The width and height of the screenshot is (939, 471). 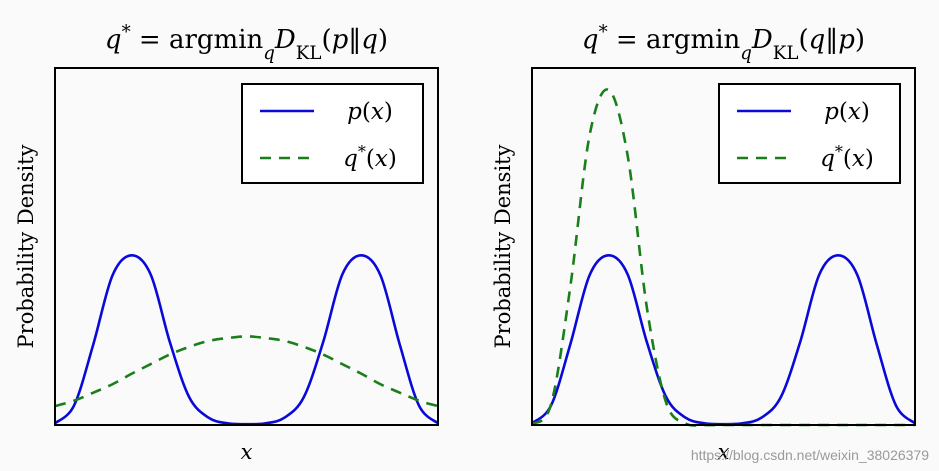 What do you see at coordinates (246, 43) in the screenshot?
I see `chart-title: q* = argminqDKL(p‖q)` at bounding box center [246, 43].